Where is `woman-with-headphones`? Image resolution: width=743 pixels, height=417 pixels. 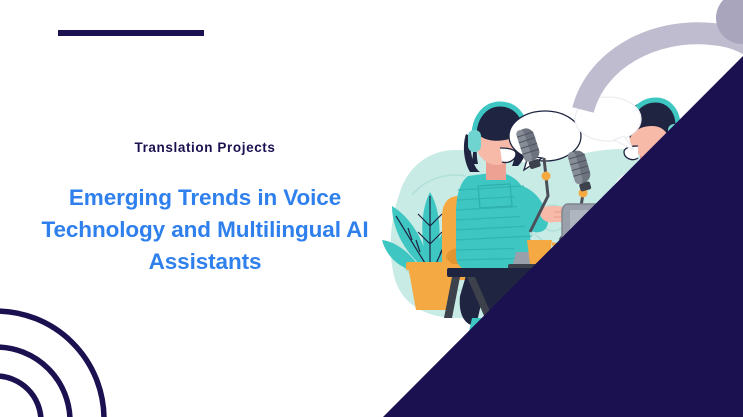 woman-with-headphones is located at coordinates (518, 227).